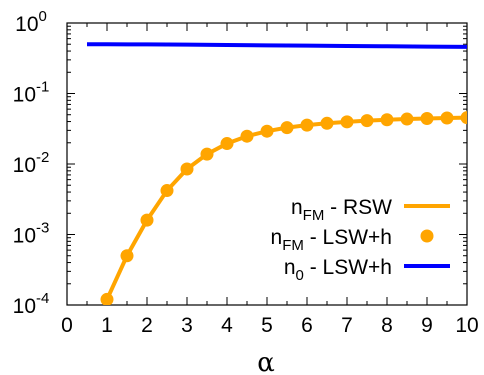 The width and height of the screenshot is (484, 375). What do you see at coordinates (31, 234) in the screenshot?
I see `y-tick-label: 10⁻³` at bounding box center [31, 234].